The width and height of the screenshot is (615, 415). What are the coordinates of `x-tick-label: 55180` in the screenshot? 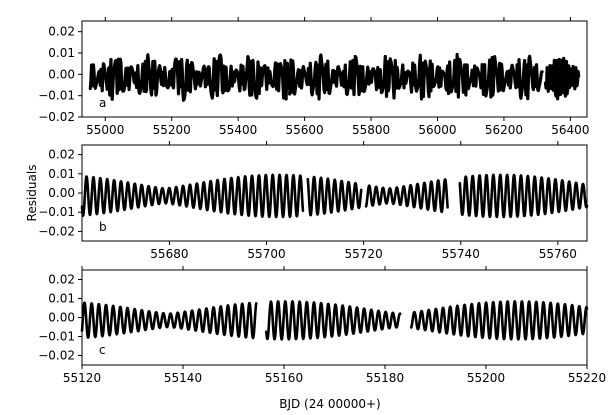 It's located at (385, 378).